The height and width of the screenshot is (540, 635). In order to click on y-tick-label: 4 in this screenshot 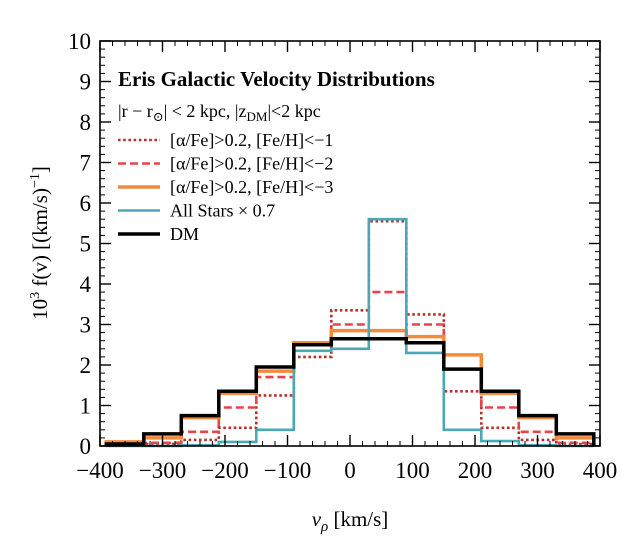, I will do `click(86, 284)`.